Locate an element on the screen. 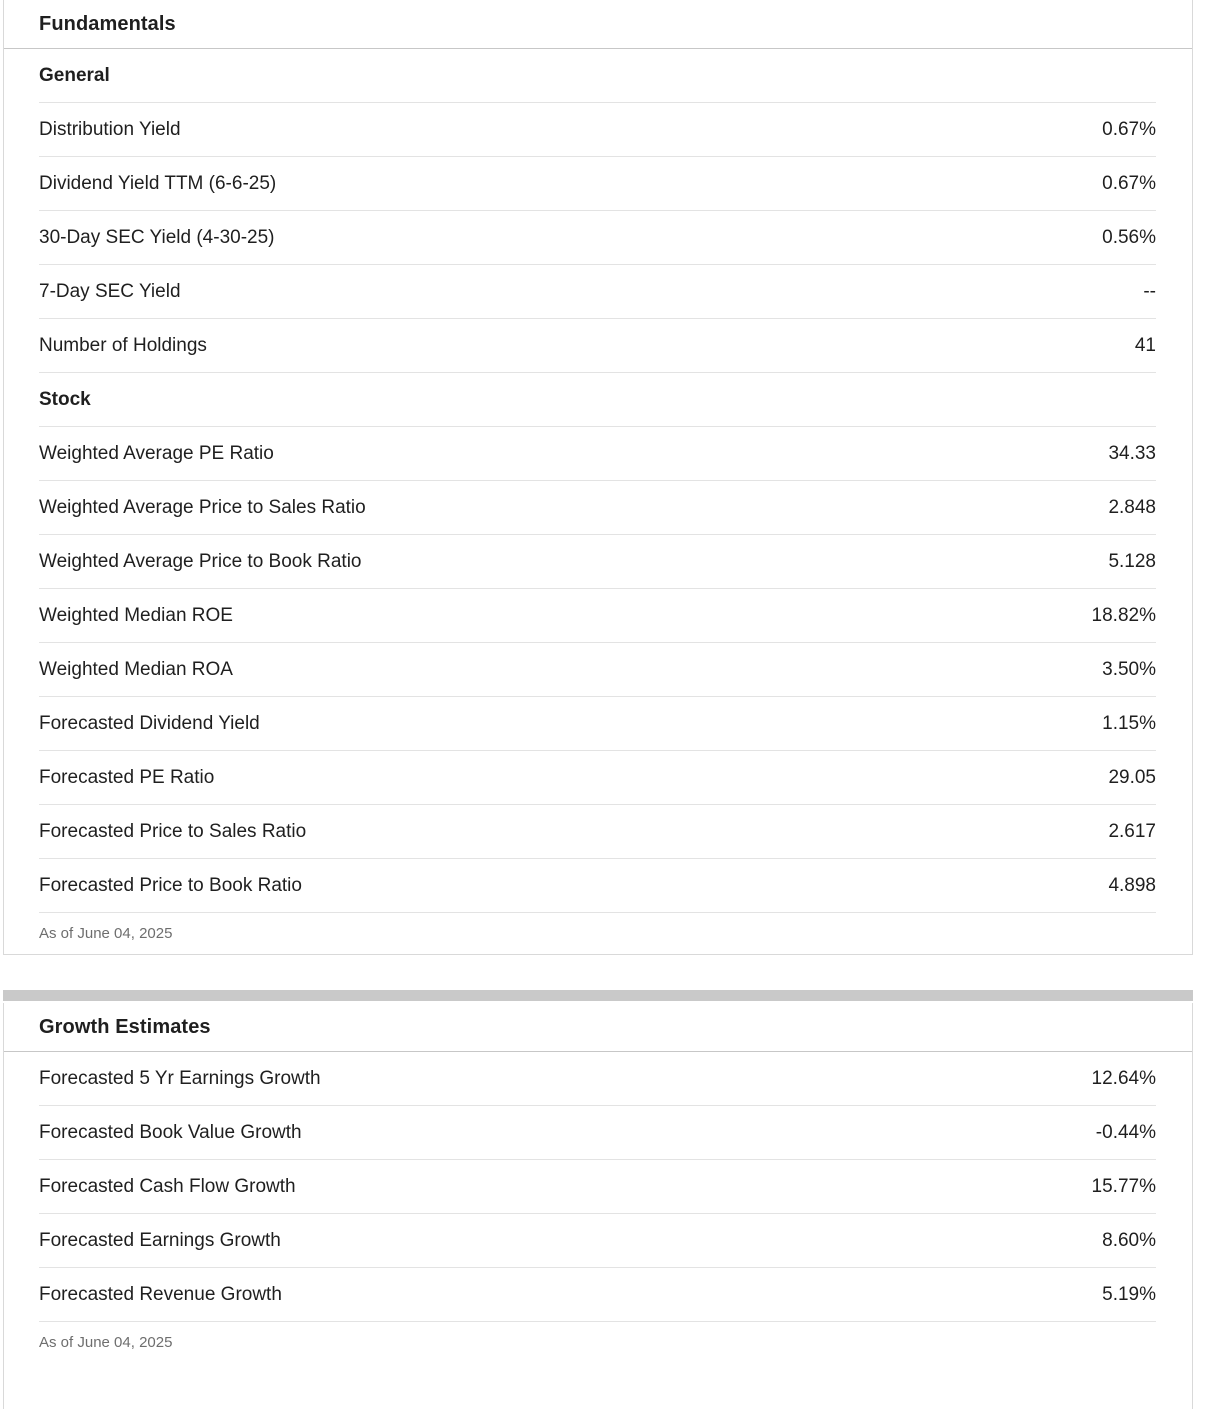 The height and width of the screenshot is (1410, 1205). row-label: Weighted Average PE Ratio is located at coordinates (156, 453).